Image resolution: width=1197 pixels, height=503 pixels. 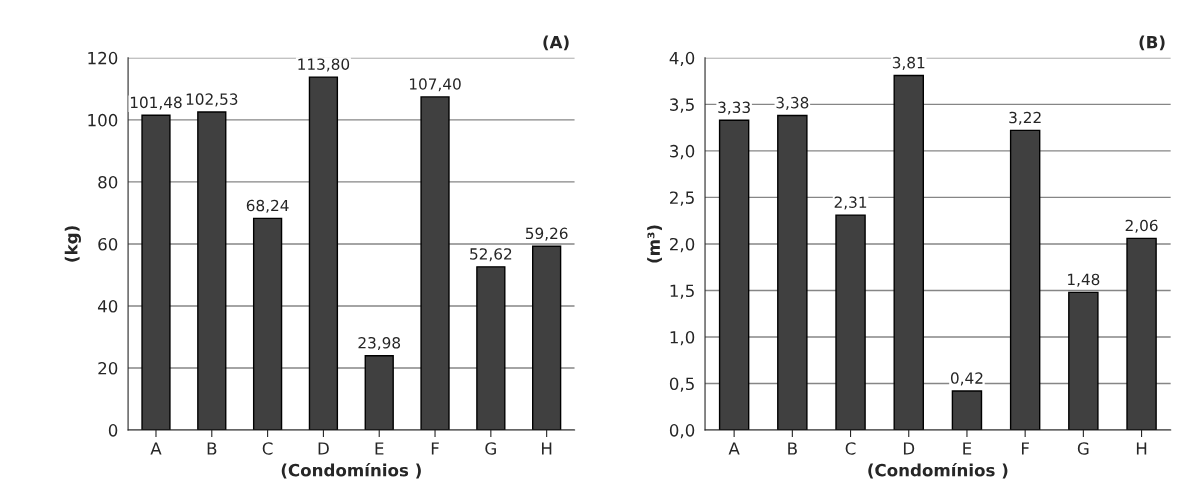 I want to click on y-axis-title: (m³), so click(x=654, y=244).